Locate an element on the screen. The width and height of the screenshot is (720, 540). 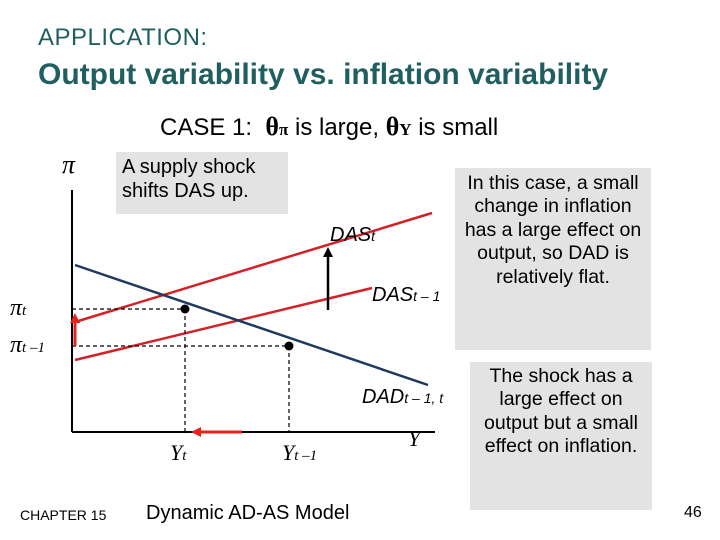
x-axis-label: Y is located at coordinates (414, 438).